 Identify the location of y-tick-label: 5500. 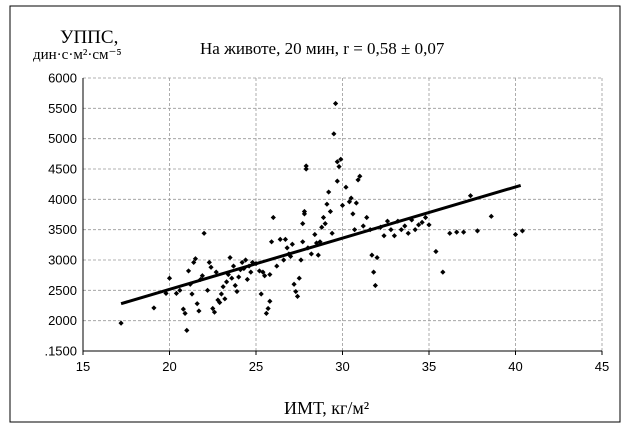
(62, 108).